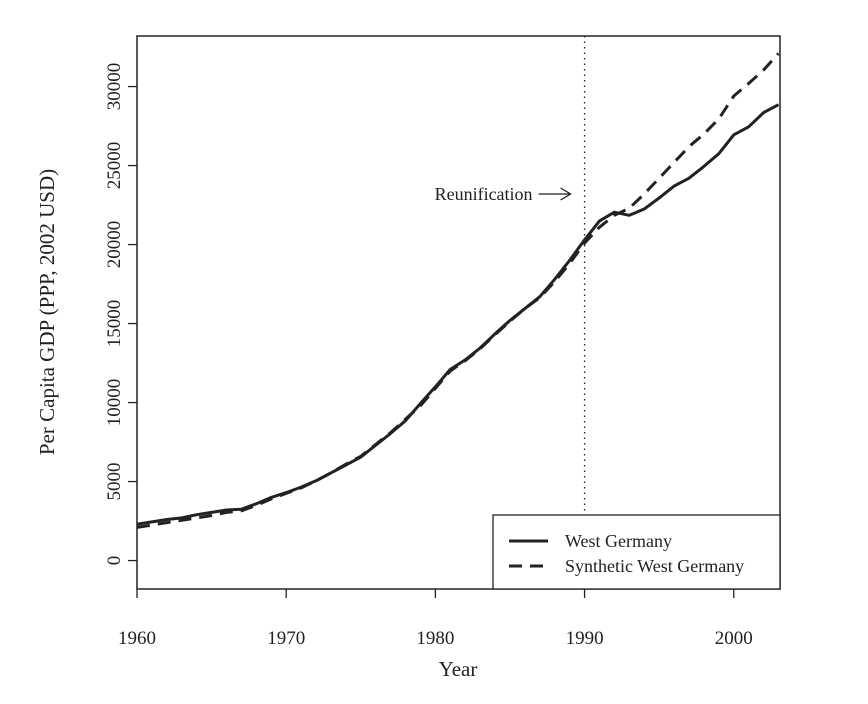  I want to click on y-tick-label: 15000, so click(114, 324).